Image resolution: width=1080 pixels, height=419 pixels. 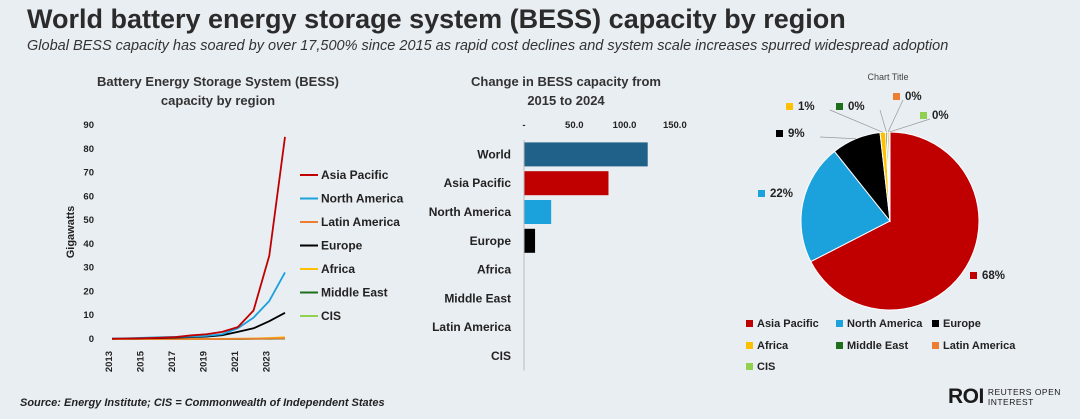 What do you see at coordinates (198, 305) in the screenshot?
I see `series-line-north-america` at bounding box center [198, 305].